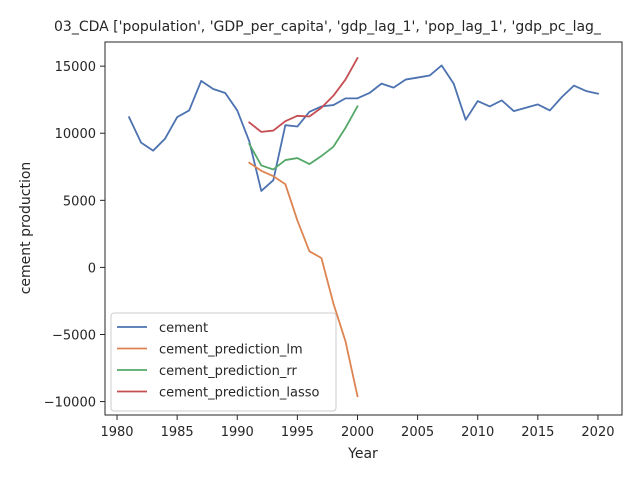  What do you see at coordinates (297, 432) in the screenshot?
I see `x-tick-label: 1995` at bounding box center [297, 432].